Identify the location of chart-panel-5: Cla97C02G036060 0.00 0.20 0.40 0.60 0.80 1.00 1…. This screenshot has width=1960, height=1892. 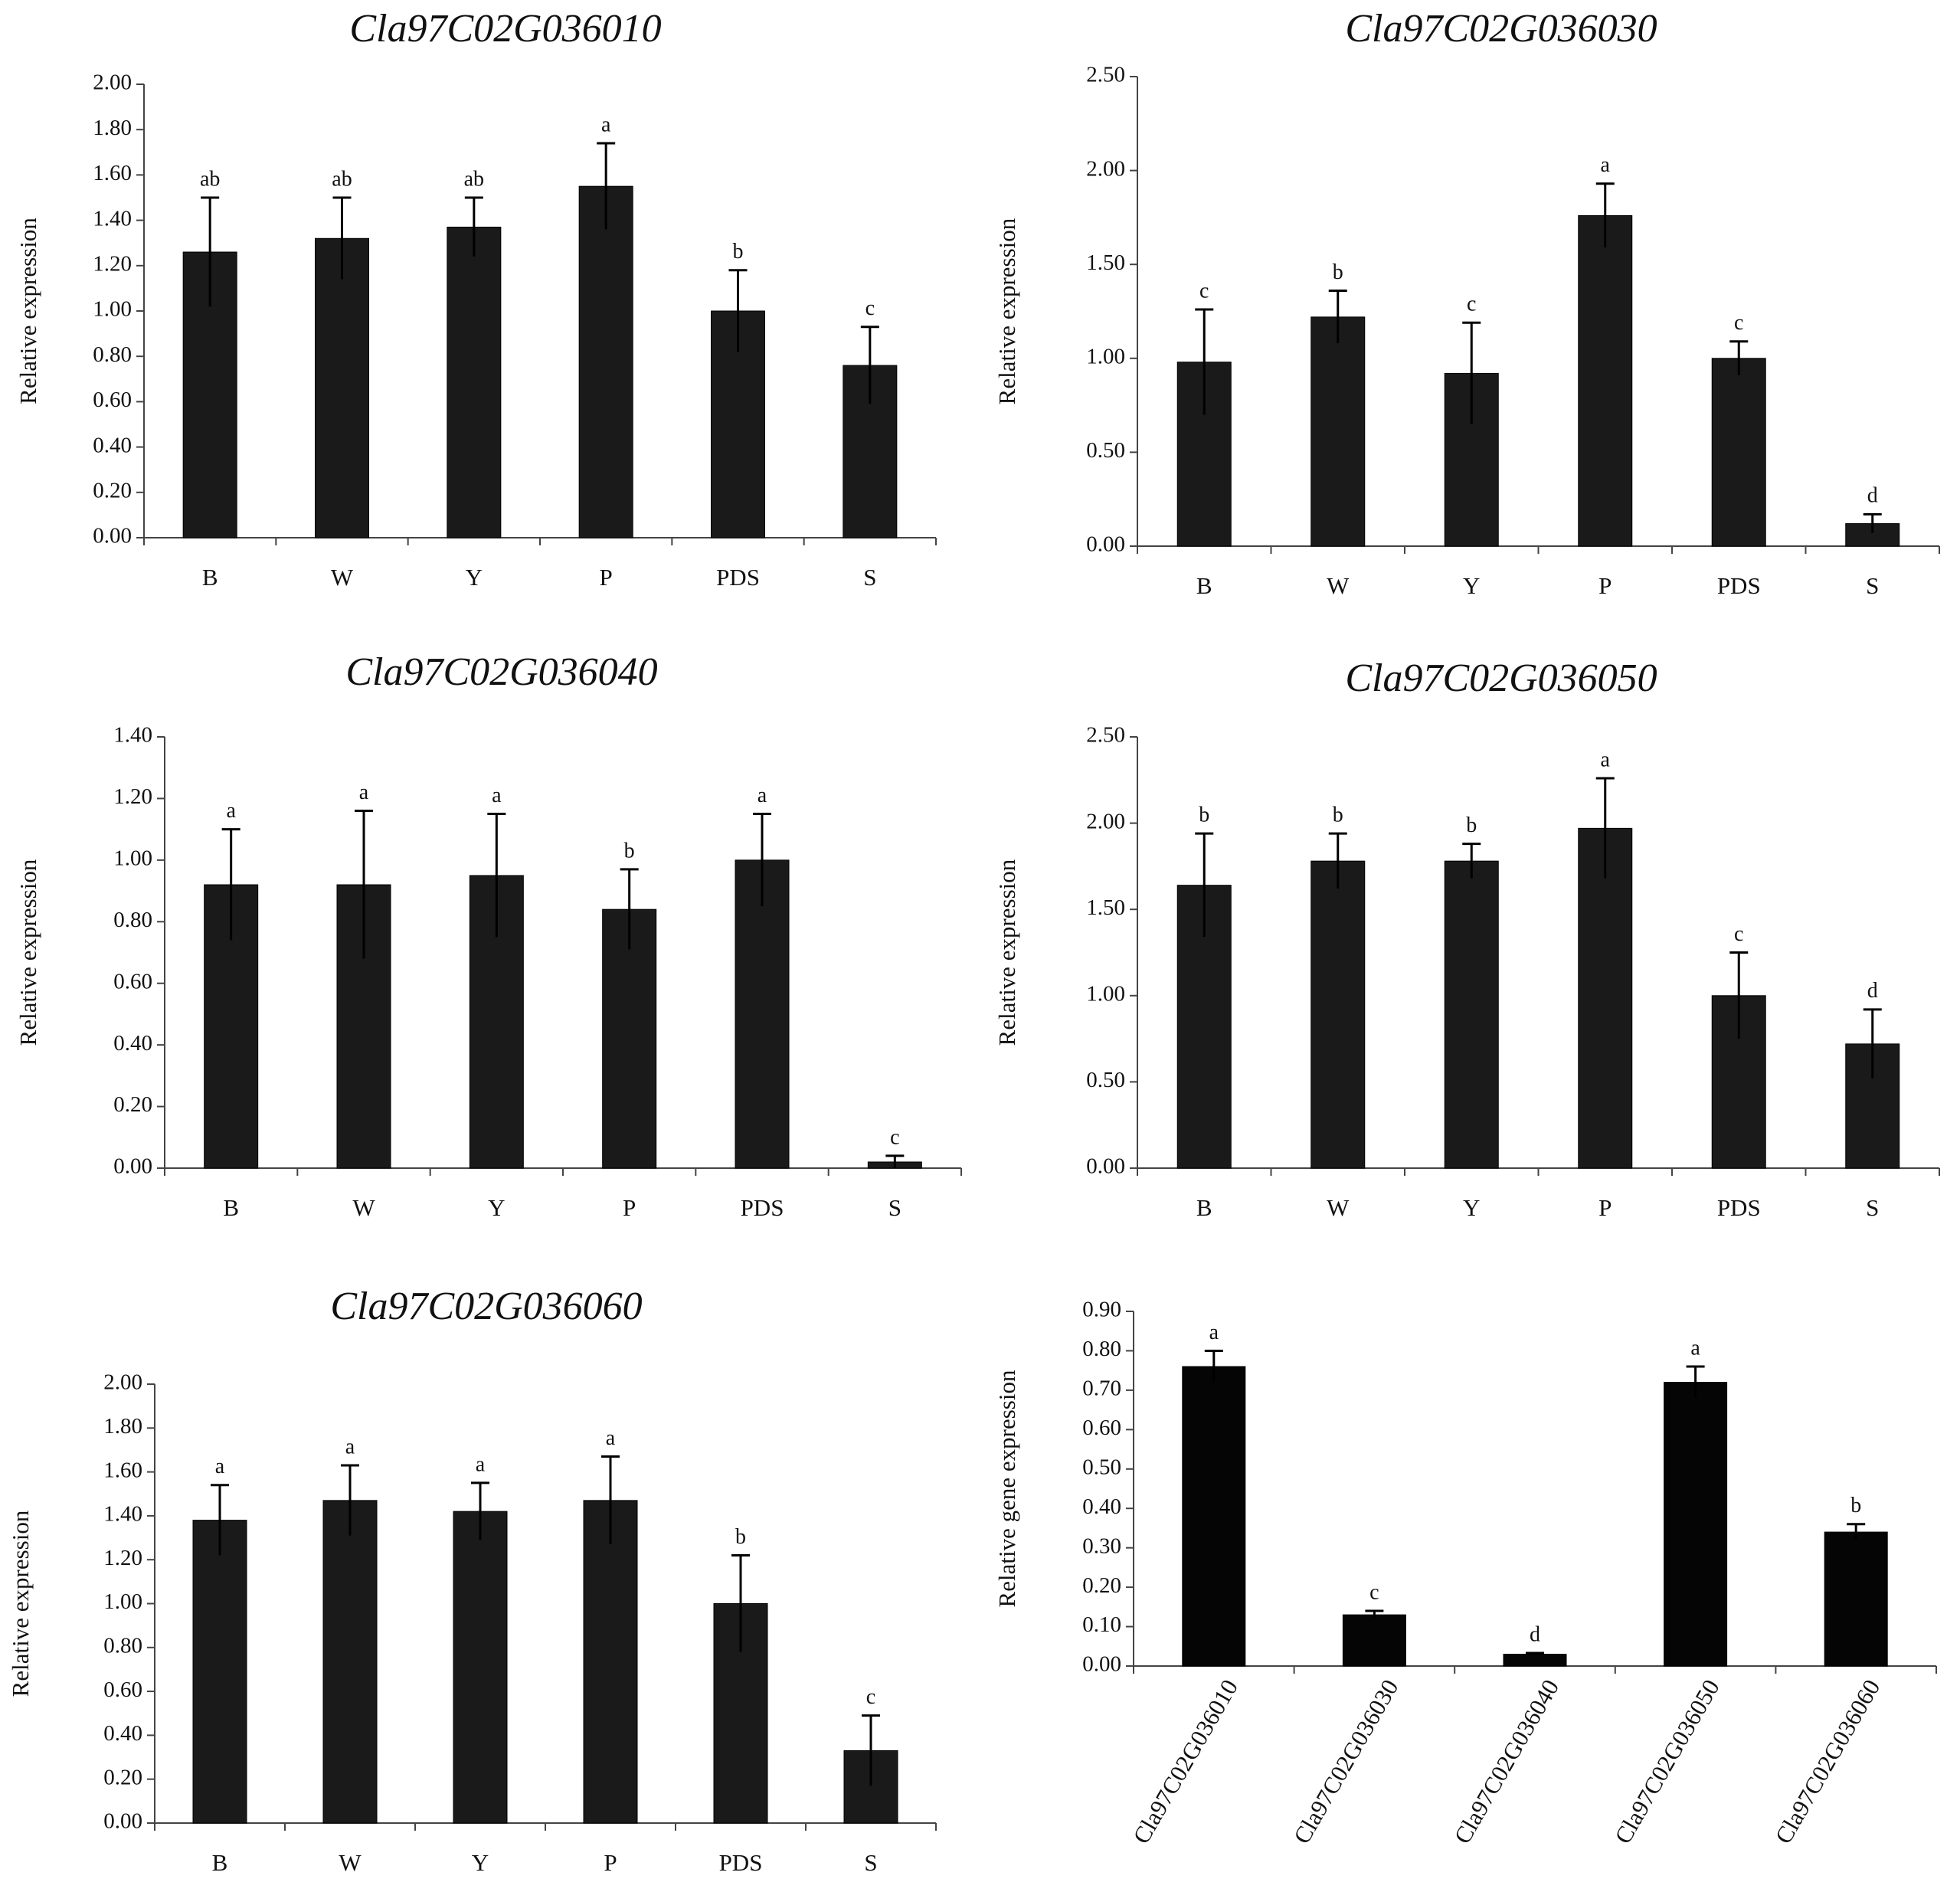
(472, 1580).